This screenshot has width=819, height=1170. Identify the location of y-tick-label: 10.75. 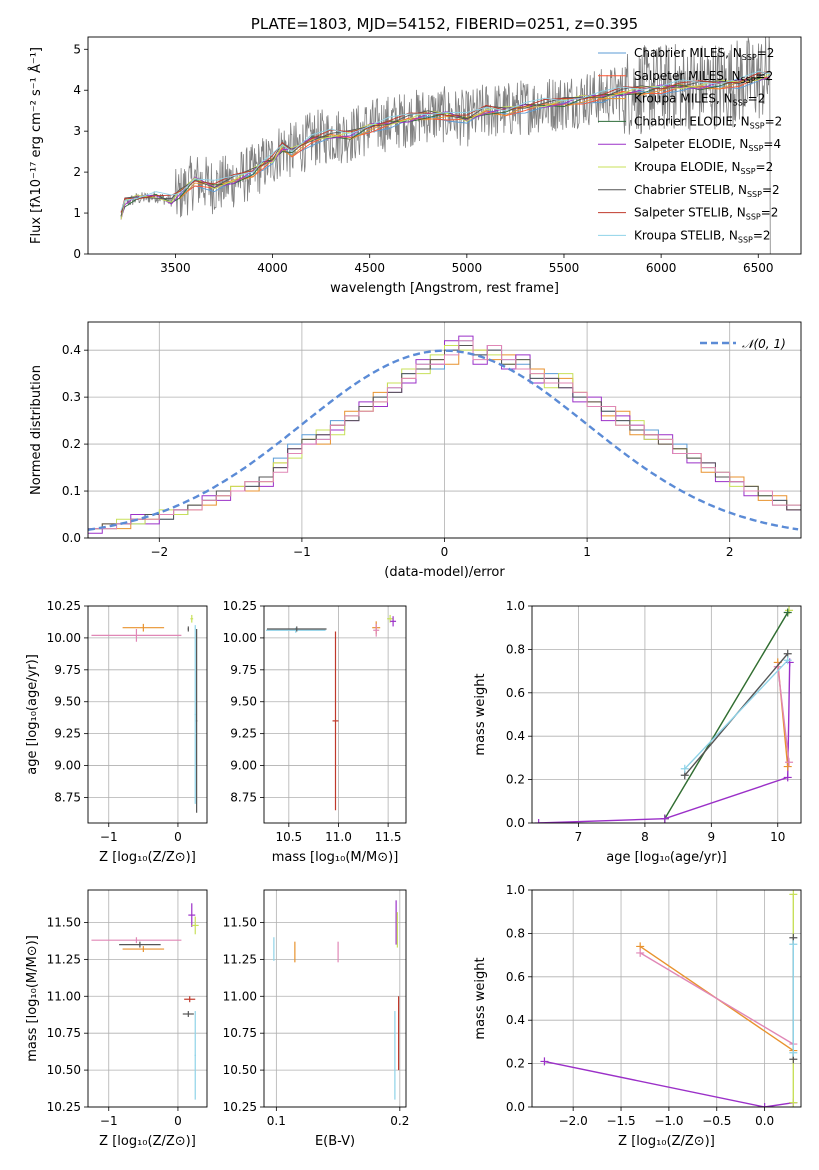
(240, 1033).